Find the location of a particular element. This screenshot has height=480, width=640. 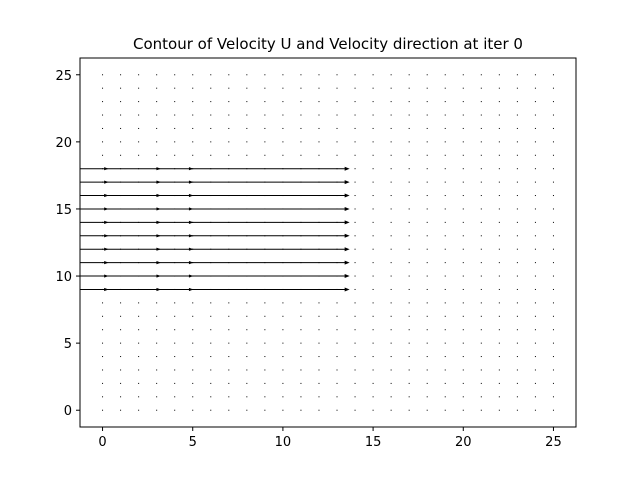

y-tick-label: 0 is located at coordinates (68, 411).